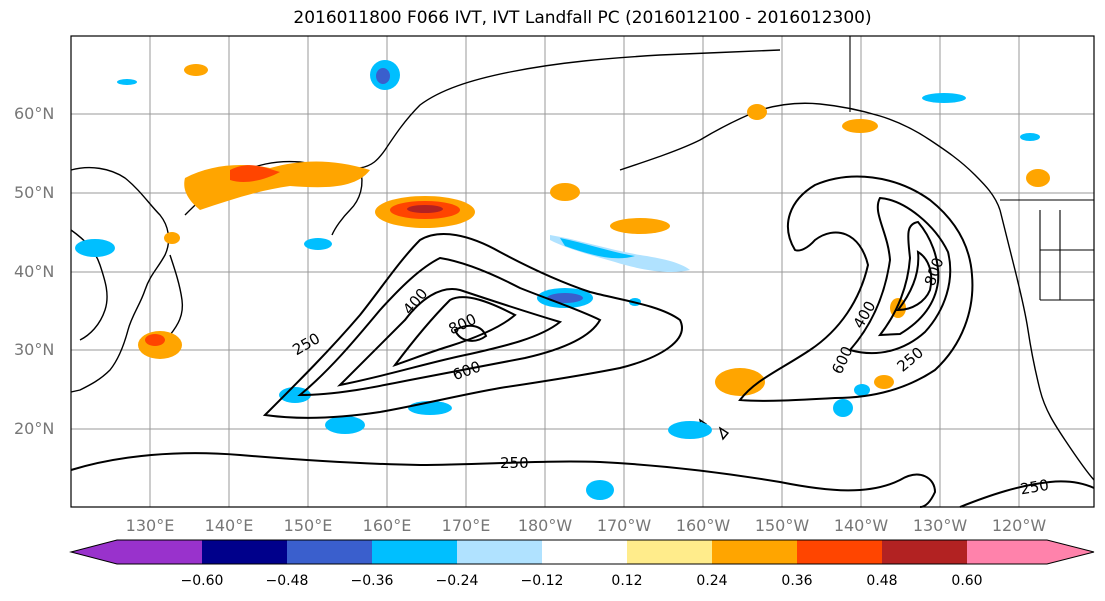  What do you see at coordinates (372, 581) in the screenshot?
I see `colorbar-tick-label: −0.36` at bounding box center [372, 581].